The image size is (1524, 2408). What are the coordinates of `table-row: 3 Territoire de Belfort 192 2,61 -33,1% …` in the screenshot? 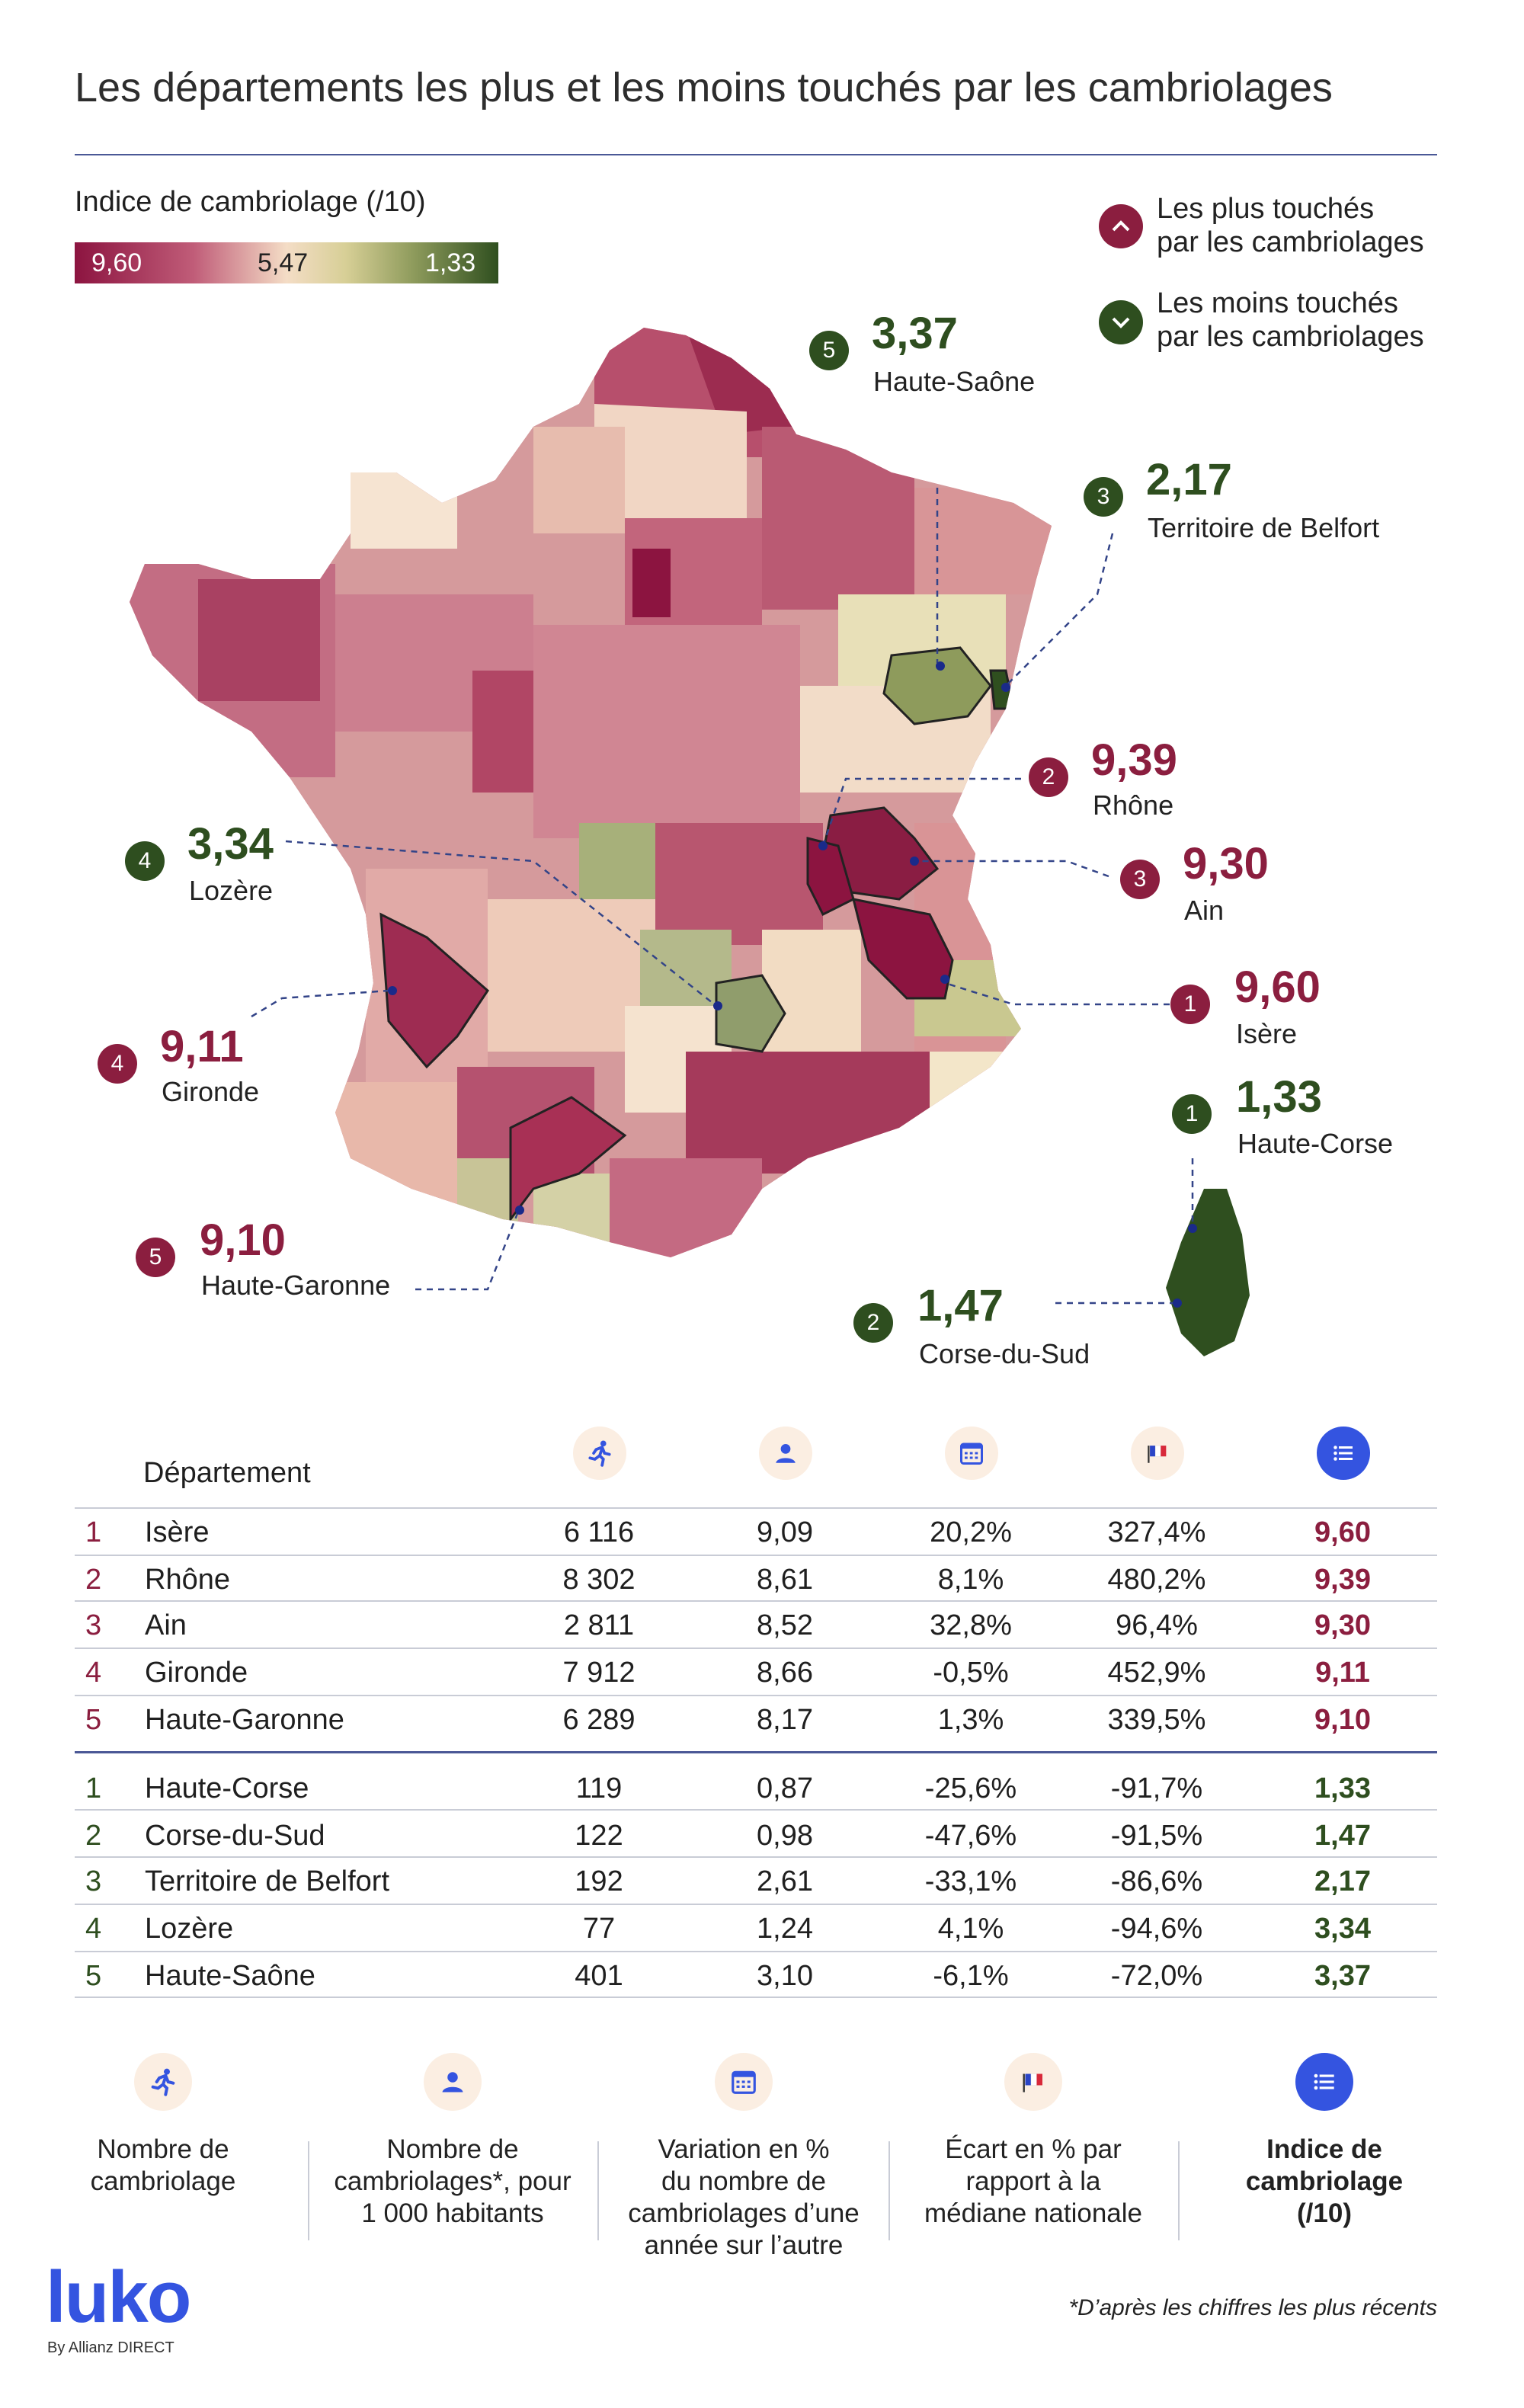 It's located at (756, 1881).